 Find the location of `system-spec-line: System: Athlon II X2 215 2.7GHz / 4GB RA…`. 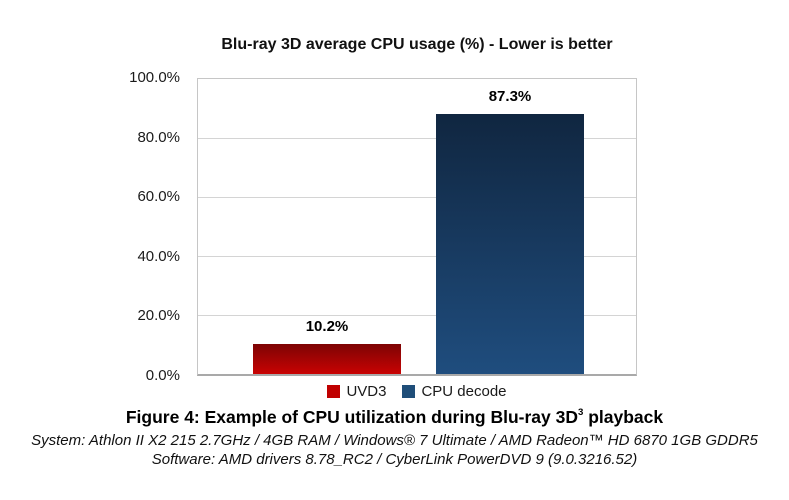

system-spec-line: System: Athlon II X2 215 2.7GHz / 4GB RA… is located at coordinates (394, 440).